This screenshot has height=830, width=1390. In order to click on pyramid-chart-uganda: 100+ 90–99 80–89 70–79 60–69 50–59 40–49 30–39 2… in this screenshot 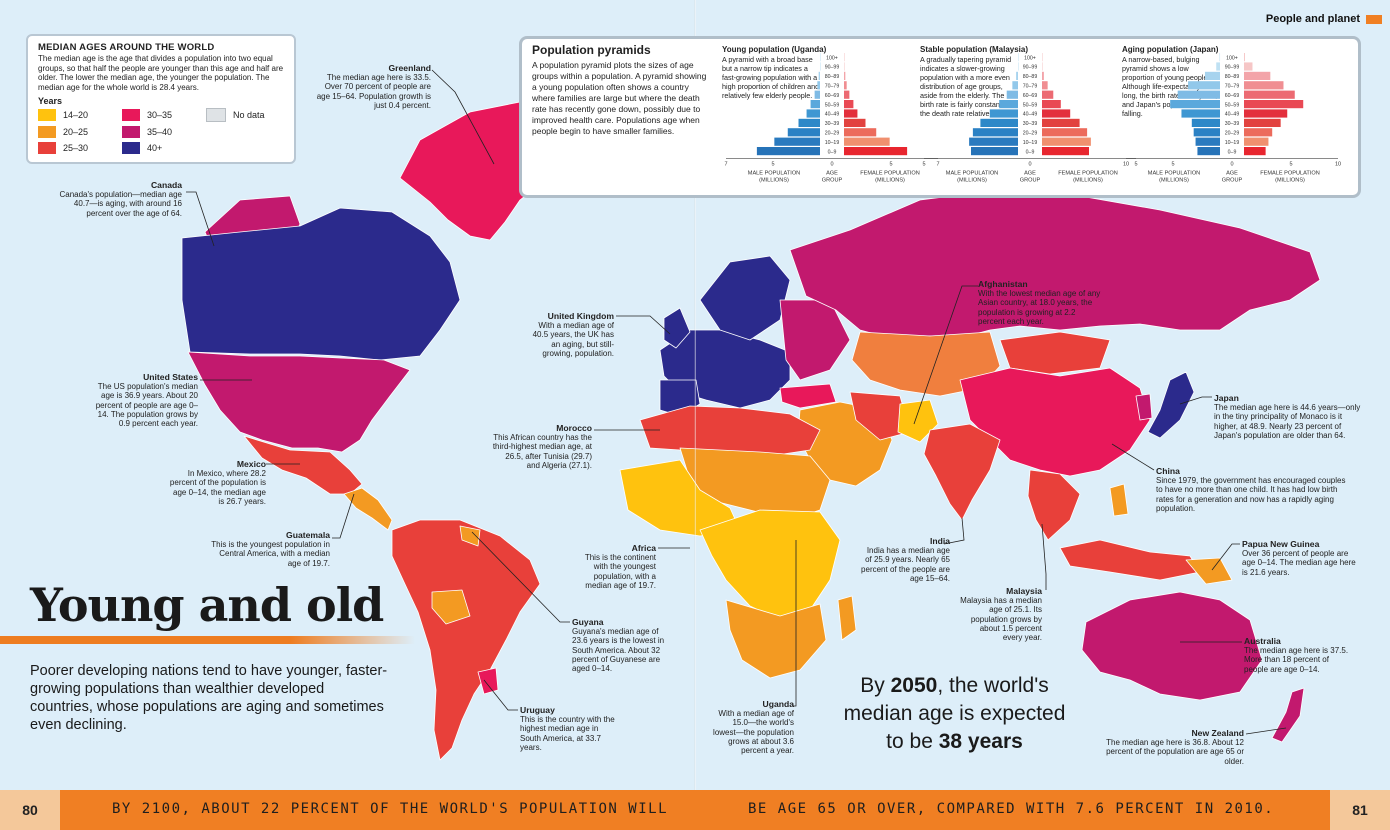, I will do `click(832, 118)`.